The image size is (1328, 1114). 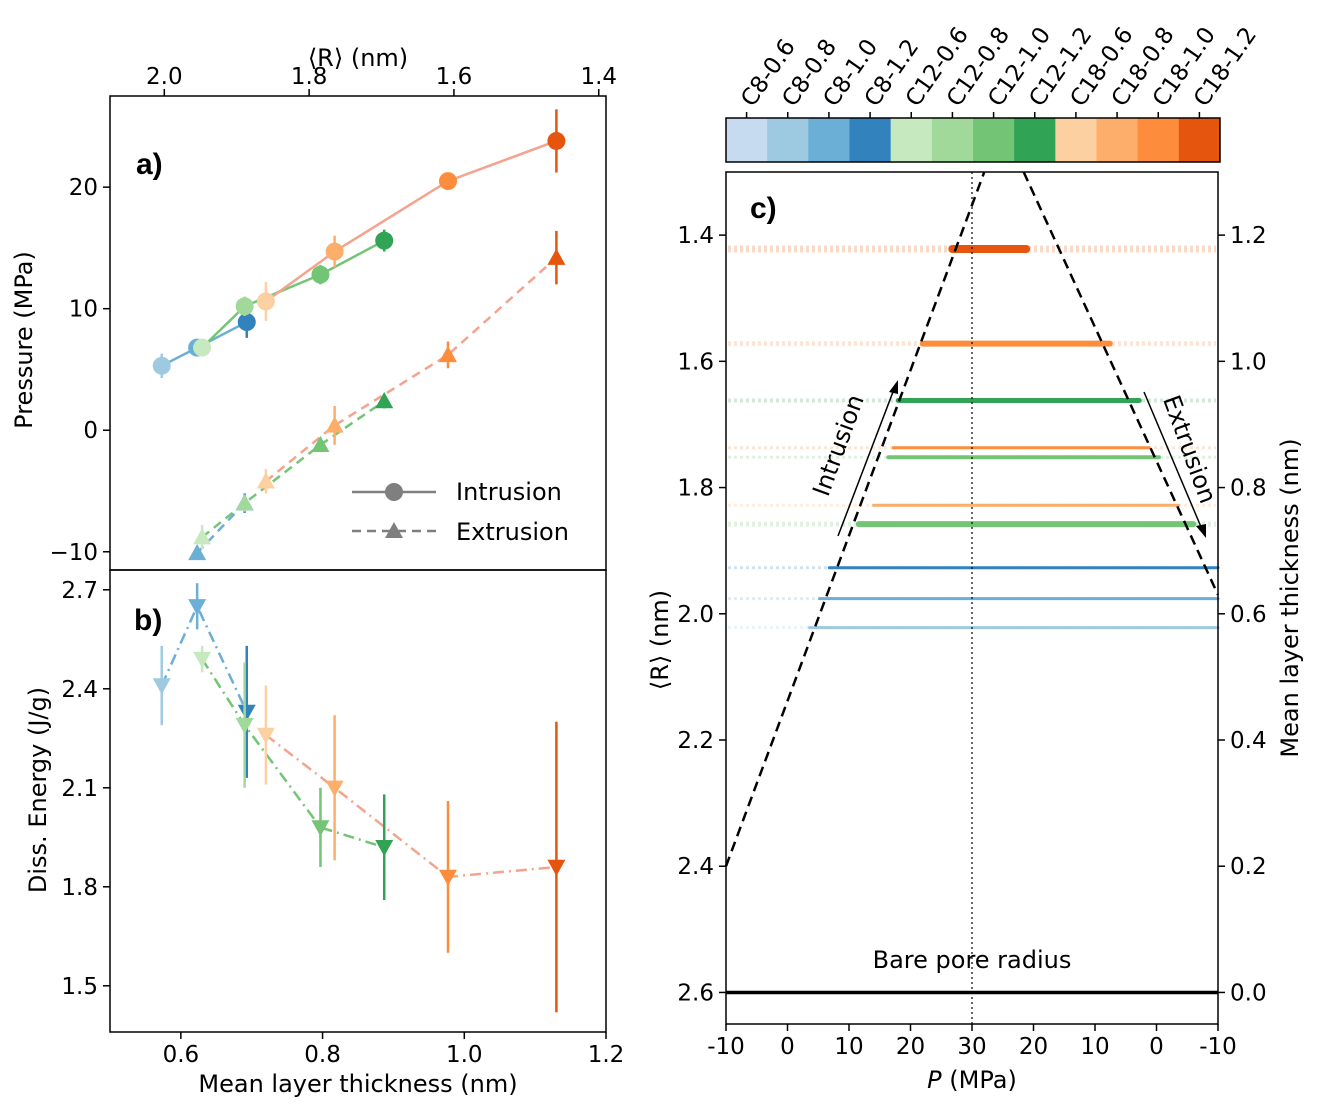 I want to click on right-y-tick-label: 0.2, so click(x=1248, y=867).